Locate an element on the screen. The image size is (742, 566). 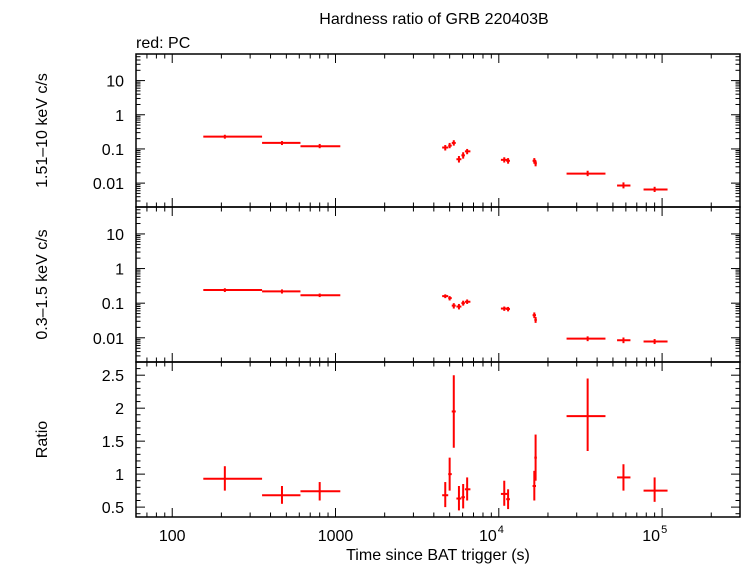
x-tick-label: 10 5 is located at coordinates (654, 534).